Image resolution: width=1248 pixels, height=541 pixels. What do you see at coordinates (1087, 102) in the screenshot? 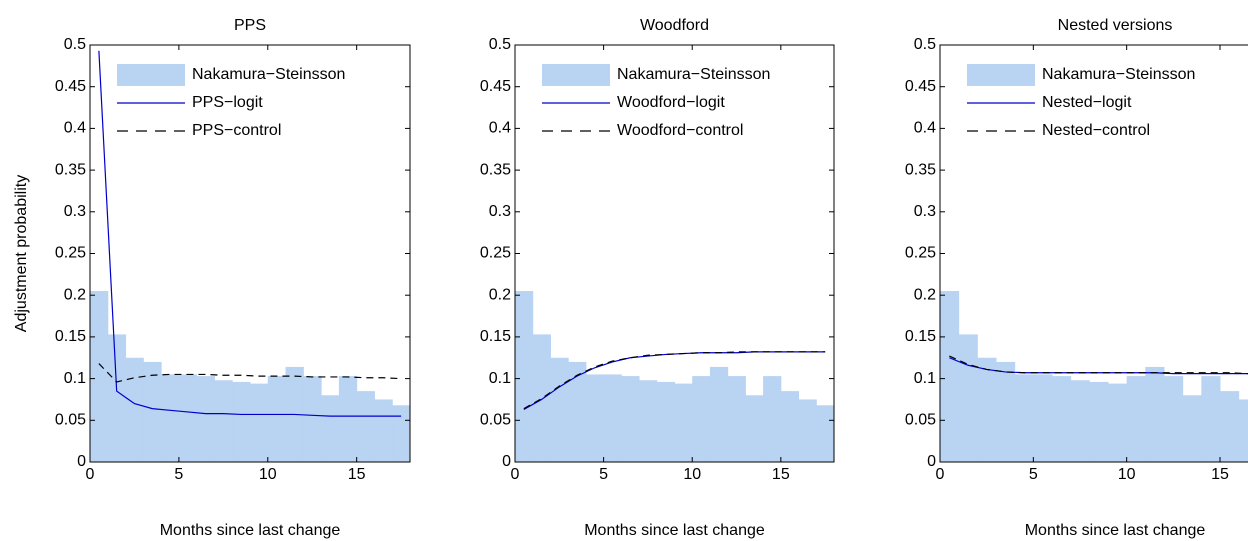
I see `legend-label: Nested−logit` at bounding box center [1087, 102].